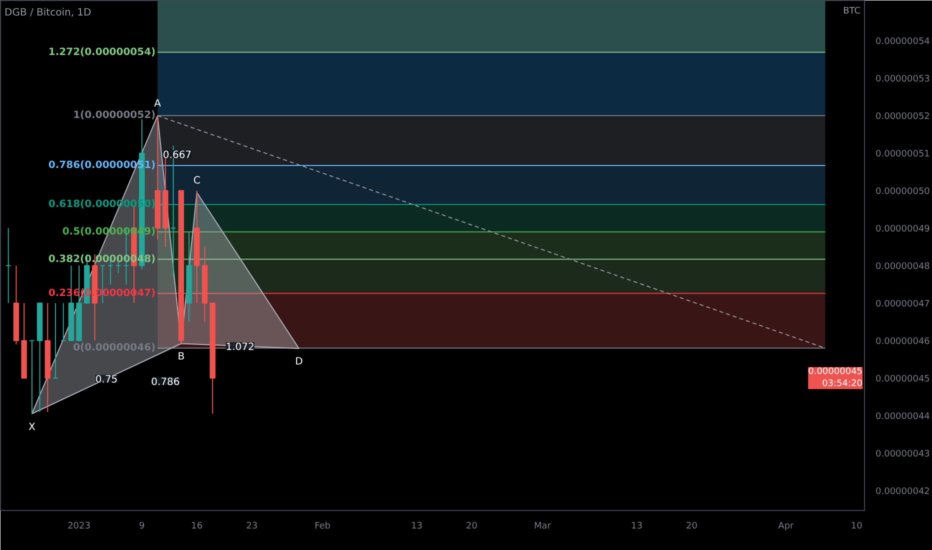 This screenshot has height=550, width=932. I want to click on annotation: B, so click(181, 357).